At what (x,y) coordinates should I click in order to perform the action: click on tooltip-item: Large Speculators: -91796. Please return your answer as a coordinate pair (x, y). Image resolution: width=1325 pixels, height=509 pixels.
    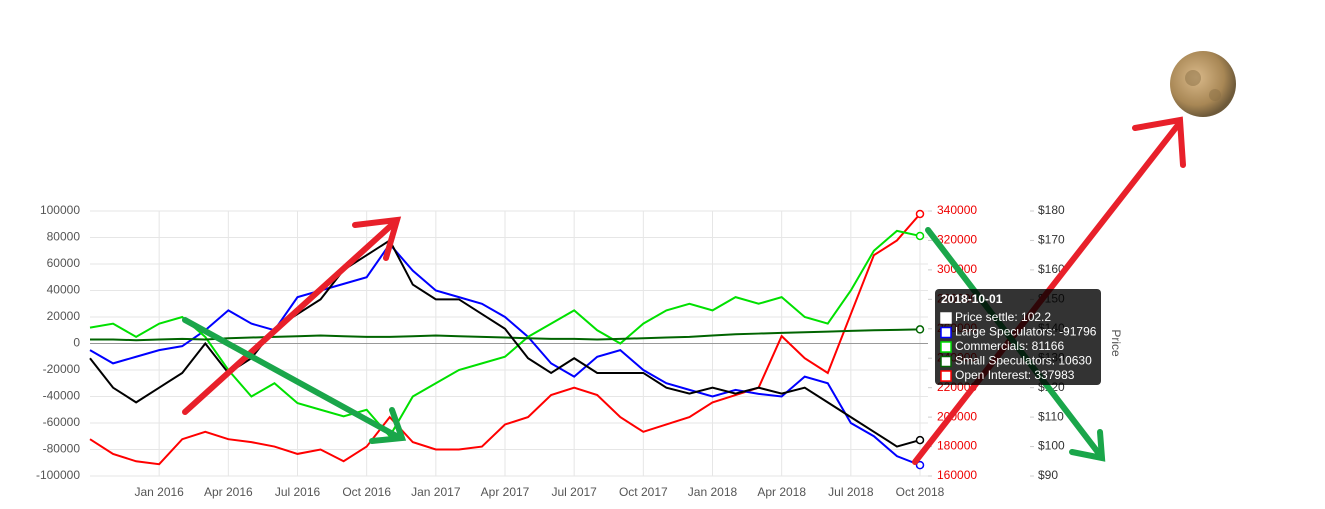
    Looking at the image, I should click on (1026, 332).